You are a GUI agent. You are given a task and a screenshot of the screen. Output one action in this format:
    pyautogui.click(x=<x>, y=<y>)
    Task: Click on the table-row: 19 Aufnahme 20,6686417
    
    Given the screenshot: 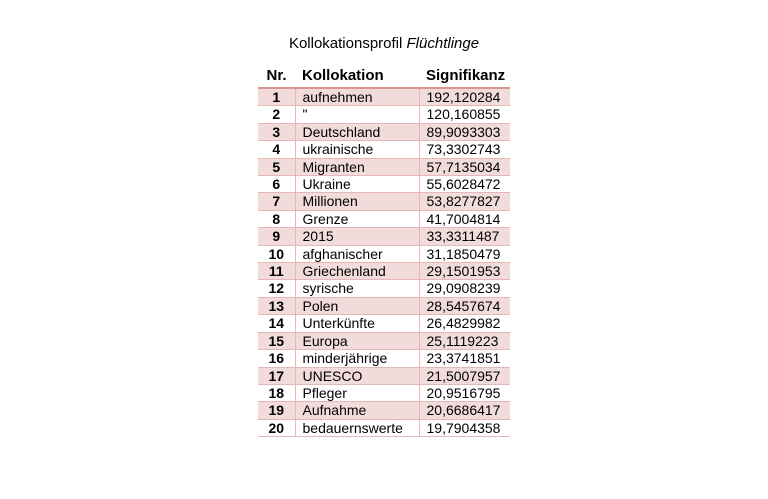 What is the action you would take?
    pyautogui.click(x=384, y=410)
    